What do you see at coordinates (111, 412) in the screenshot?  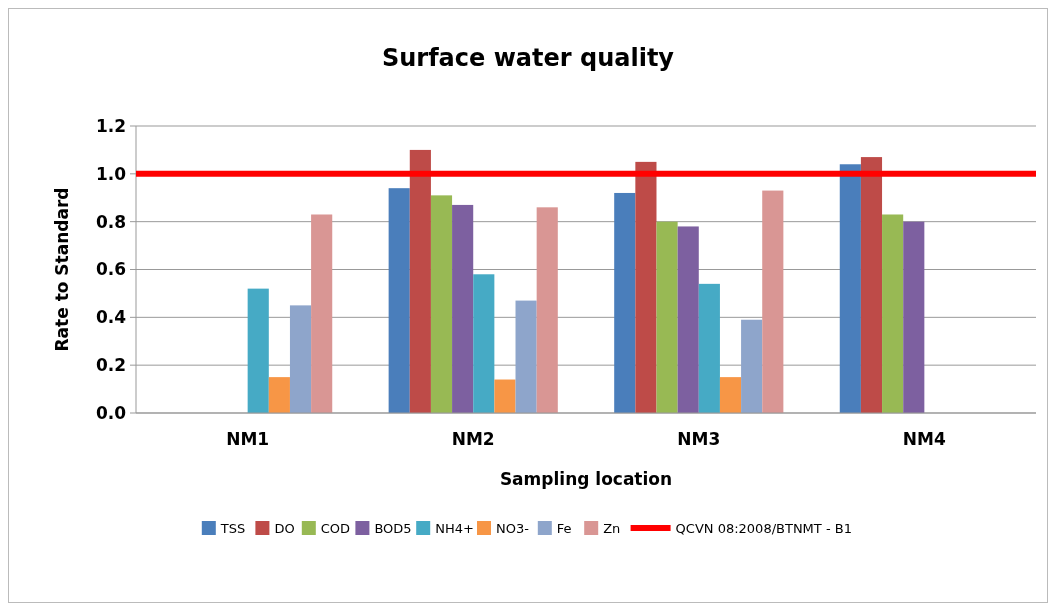 I see `y-tick-label: 0.0` at bounding box center [111, 412].